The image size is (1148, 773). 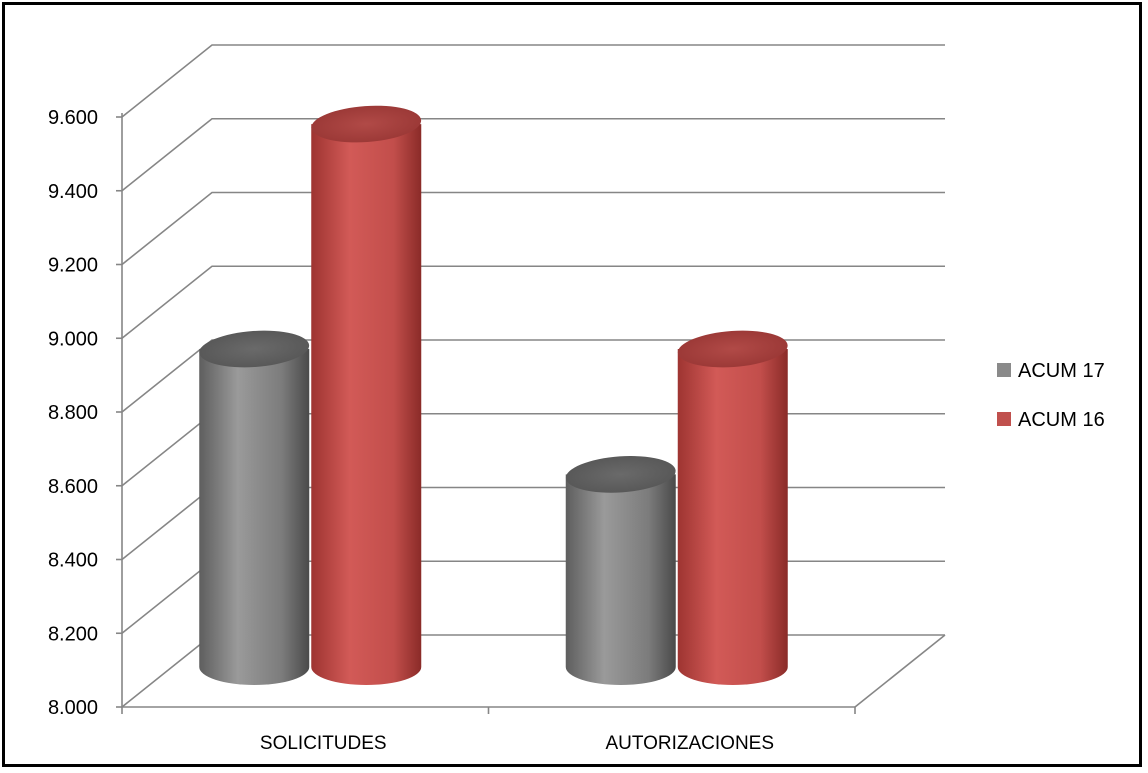 I want to click on floor-edge, so click(x=900, y=671).